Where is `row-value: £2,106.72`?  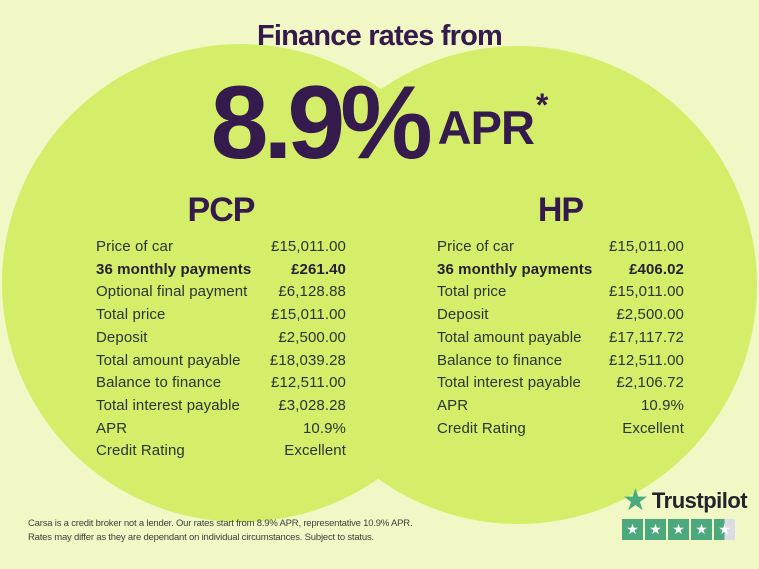 row-value: £2,106.72 is located at coordinates (650, 383).